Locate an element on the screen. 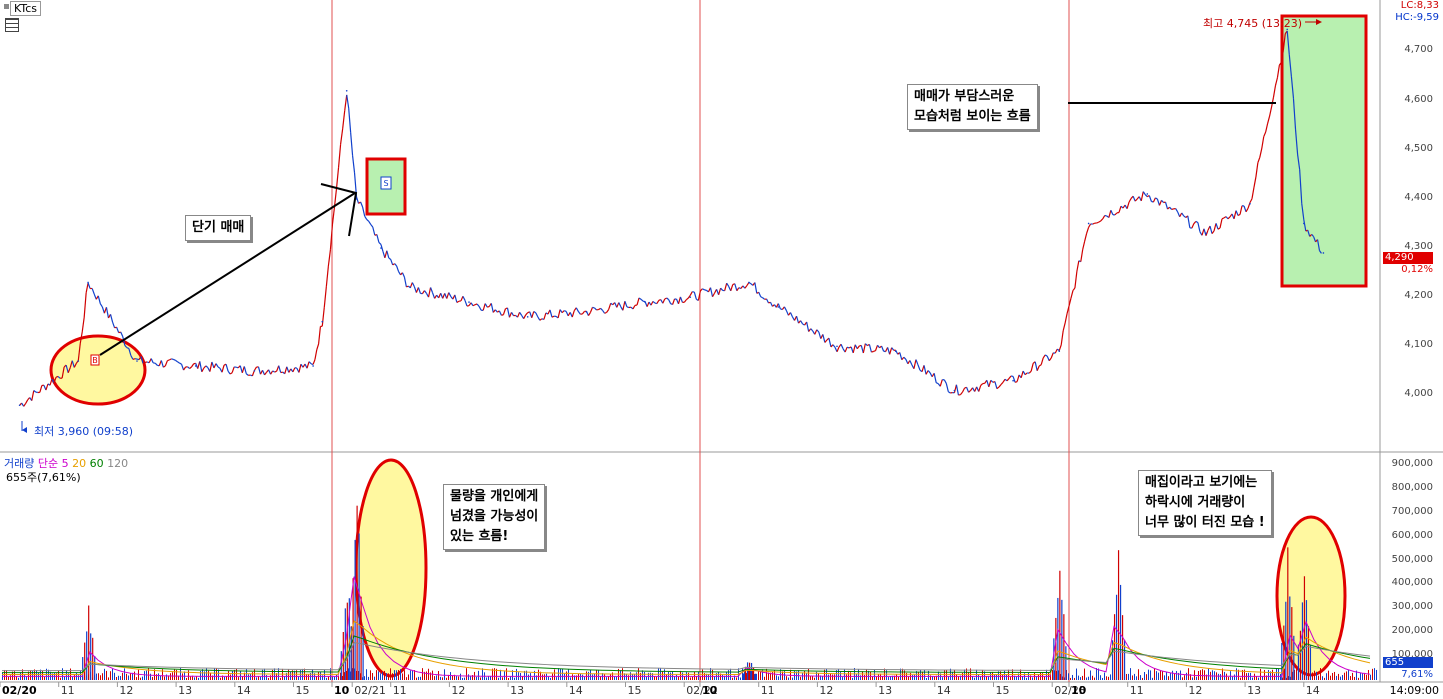 This screenshot has width=1443, height=699. time-tick-17: 13 is located at coordinates (885, 690).